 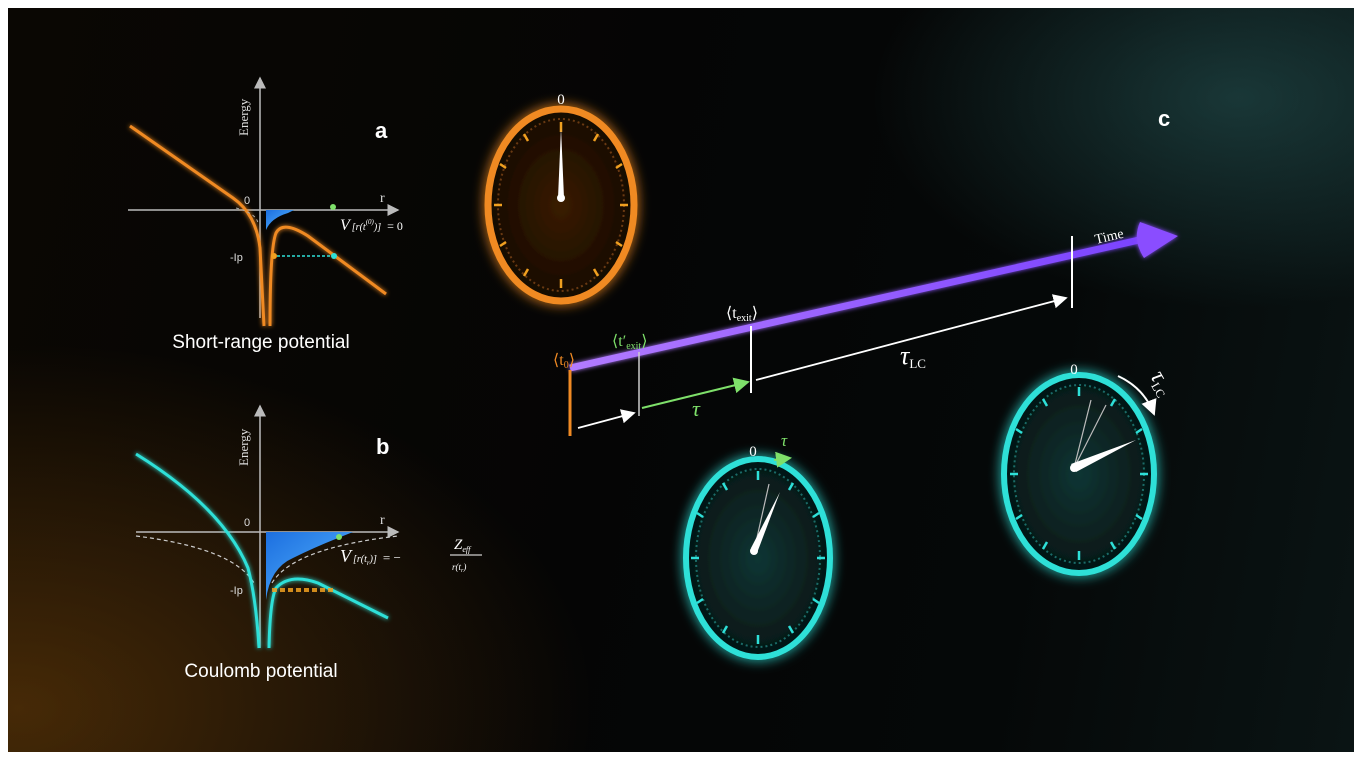 What do you see at coordinates (382, 446) in the screenshot?
I see `panel-b-letter: b` at bounding box center [382, 446].